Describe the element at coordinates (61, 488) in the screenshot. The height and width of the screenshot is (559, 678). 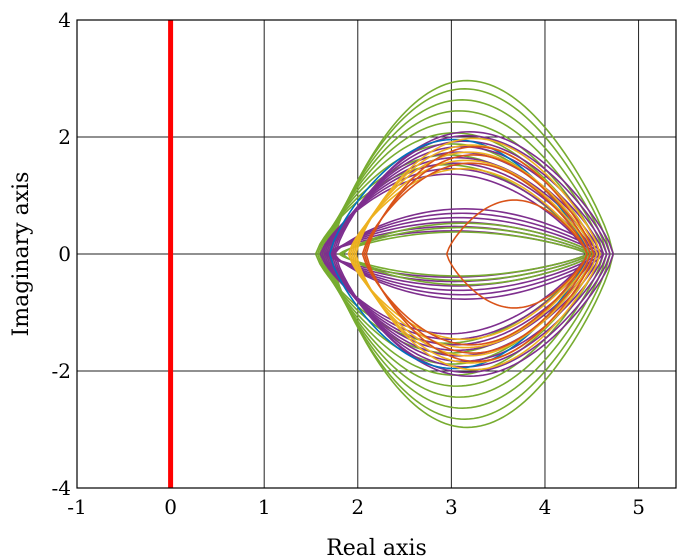
I see `y-tick-label: -4` at that location.